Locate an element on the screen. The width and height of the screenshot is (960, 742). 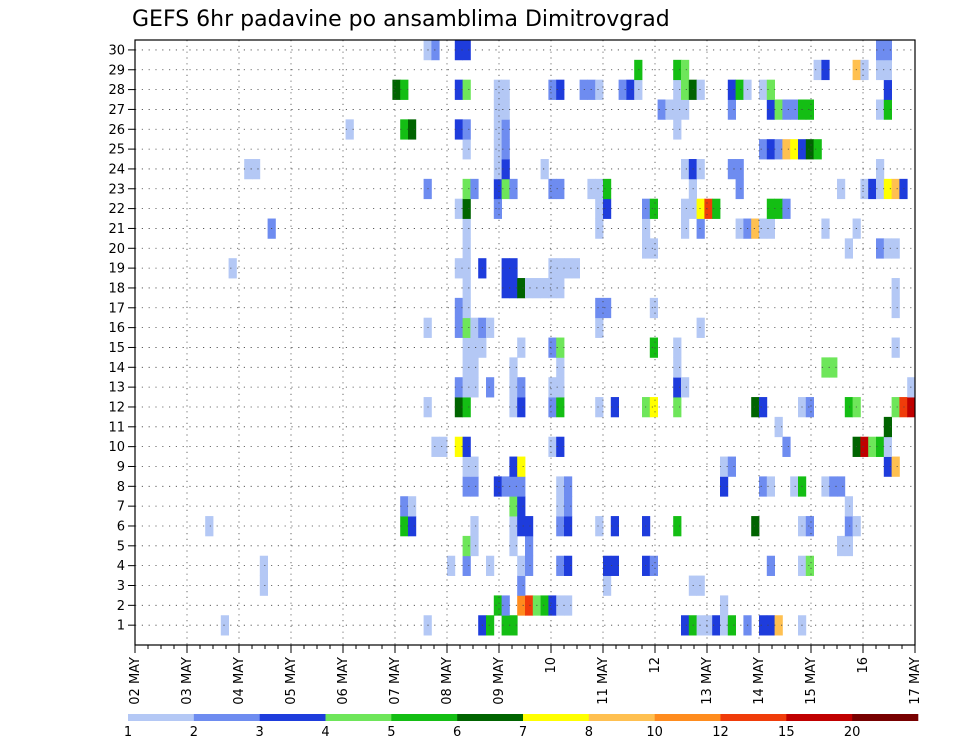
y-tick-label: 11 is located at coordinates (116, 427).